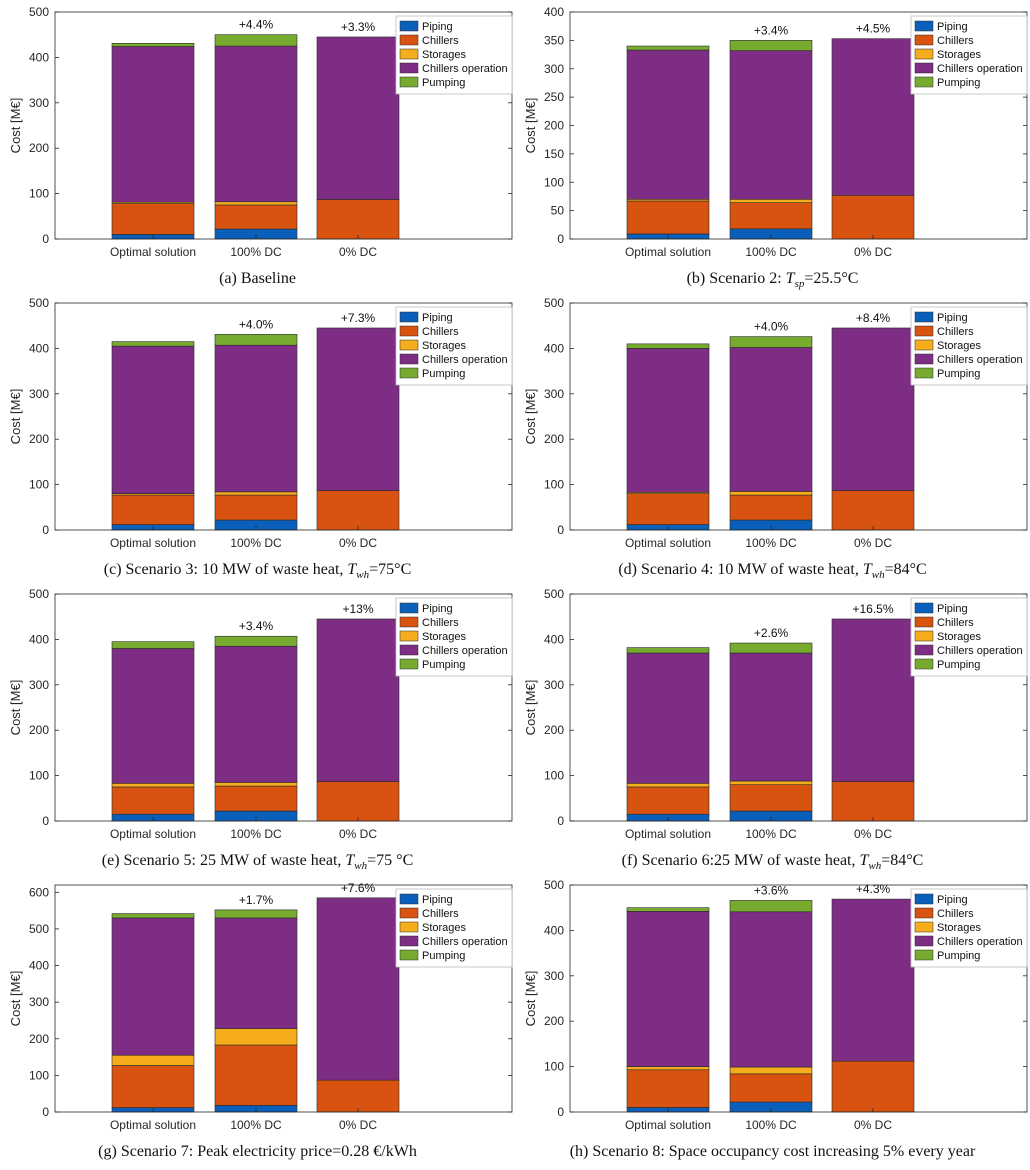 Image resolution: width=1030 pixels, height=1170 pixels. I want to click on caption-subscript: wh, so click(875, 866).